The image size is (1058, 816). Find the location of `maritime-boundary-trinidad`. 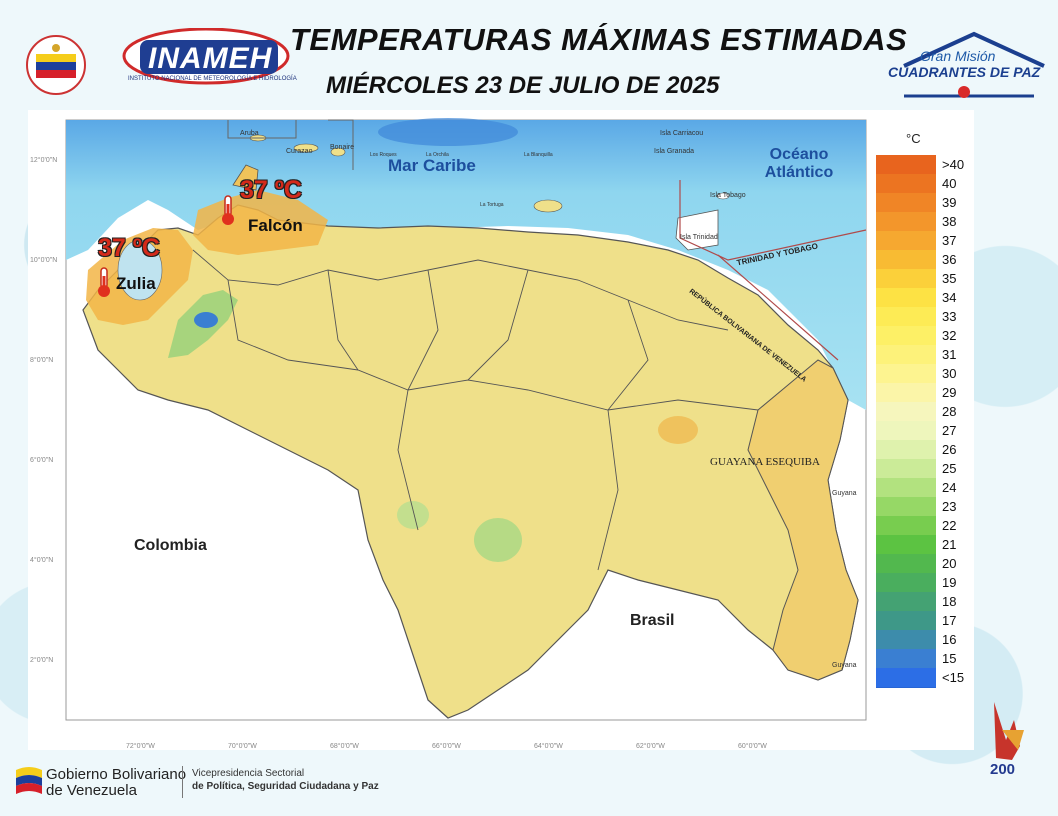

maritime-boundary-trinidad is located at coordinates (773, 220).